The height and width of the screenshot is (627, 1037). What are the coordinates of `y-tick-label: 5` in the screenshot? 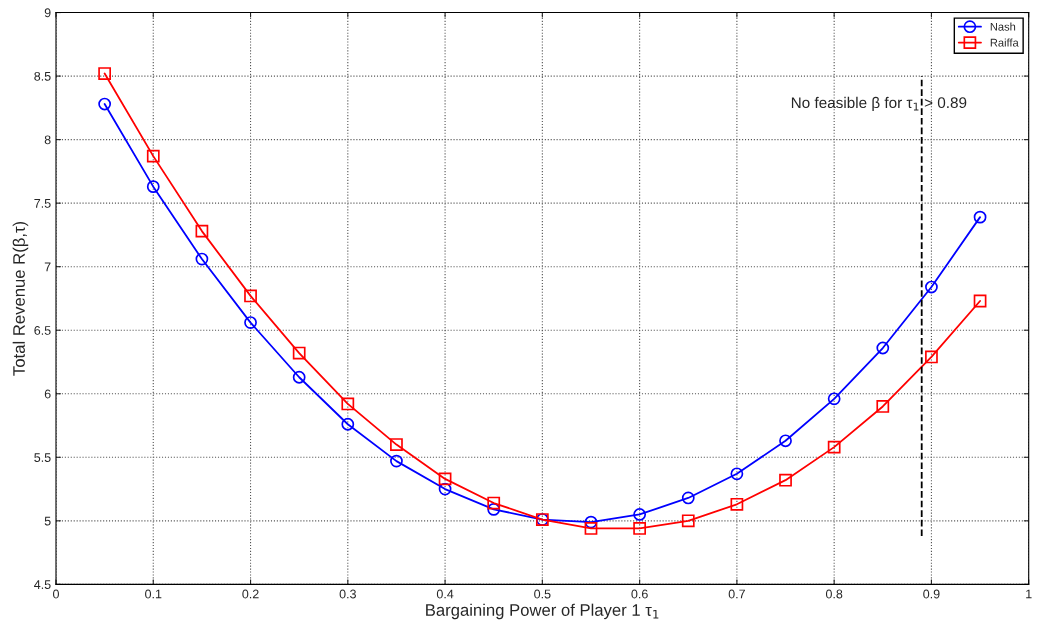 It's located at (47, 521).